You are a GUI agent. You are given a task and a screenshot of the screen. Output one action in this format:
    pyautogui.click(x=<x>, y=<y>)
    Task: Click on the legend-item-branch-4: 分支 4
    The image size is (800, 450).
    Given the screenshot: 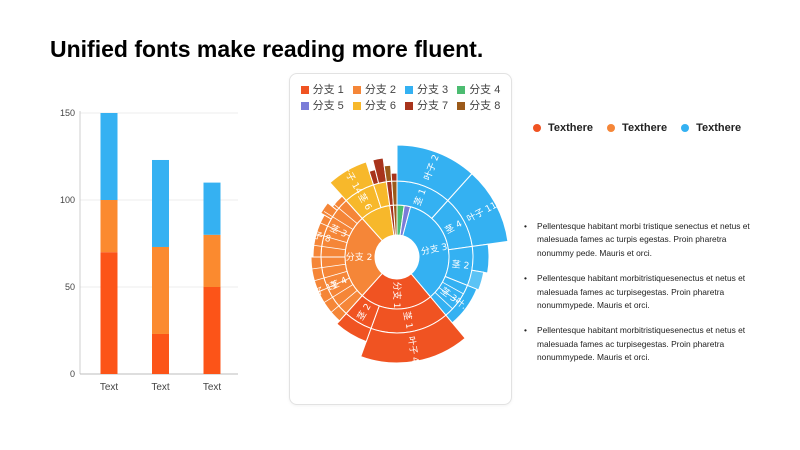 What is the action you would take?
    pyautogui.click(x=478, y=90)
    